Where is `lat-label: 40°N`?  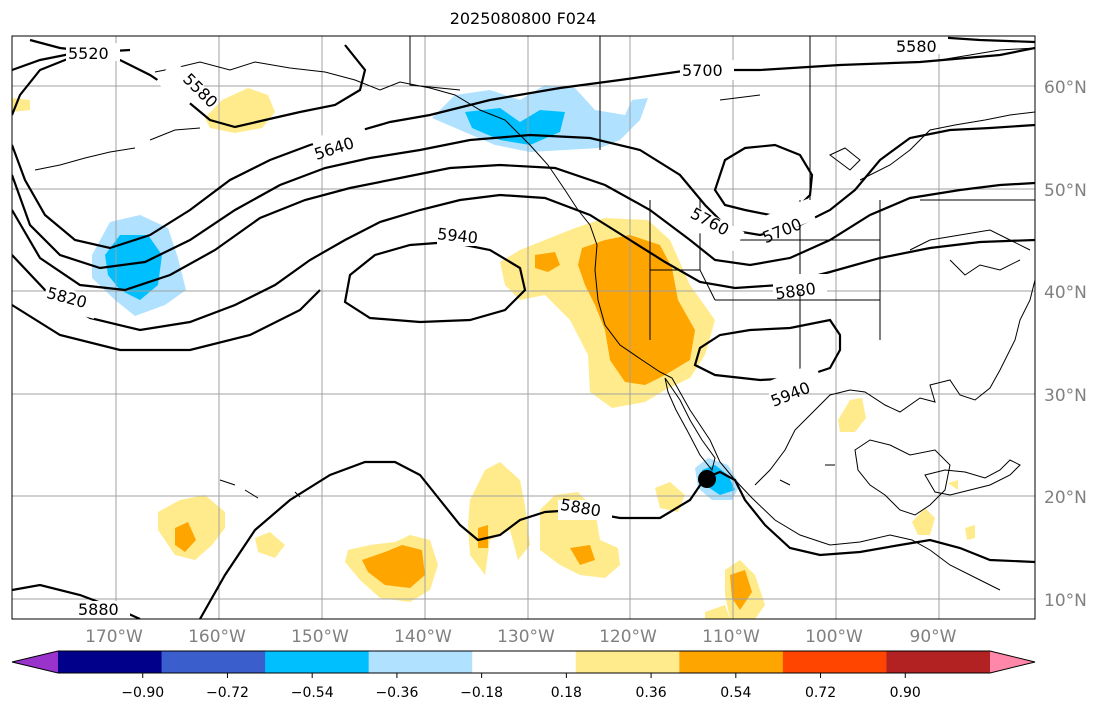 lat-label: 40°N is located at coordinates (1065, 293).